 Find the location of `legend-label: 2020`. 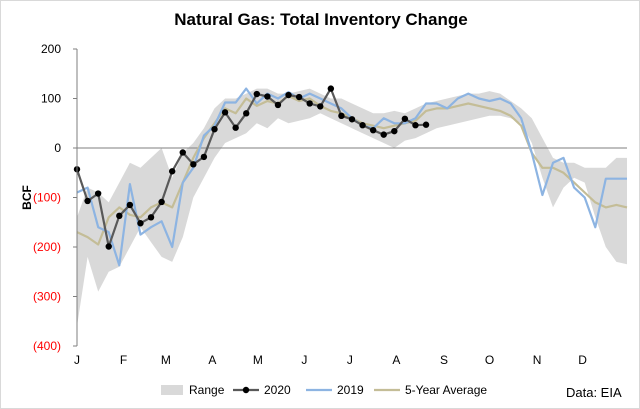

legend-label: 2020 is located at coordinates (277, 390).